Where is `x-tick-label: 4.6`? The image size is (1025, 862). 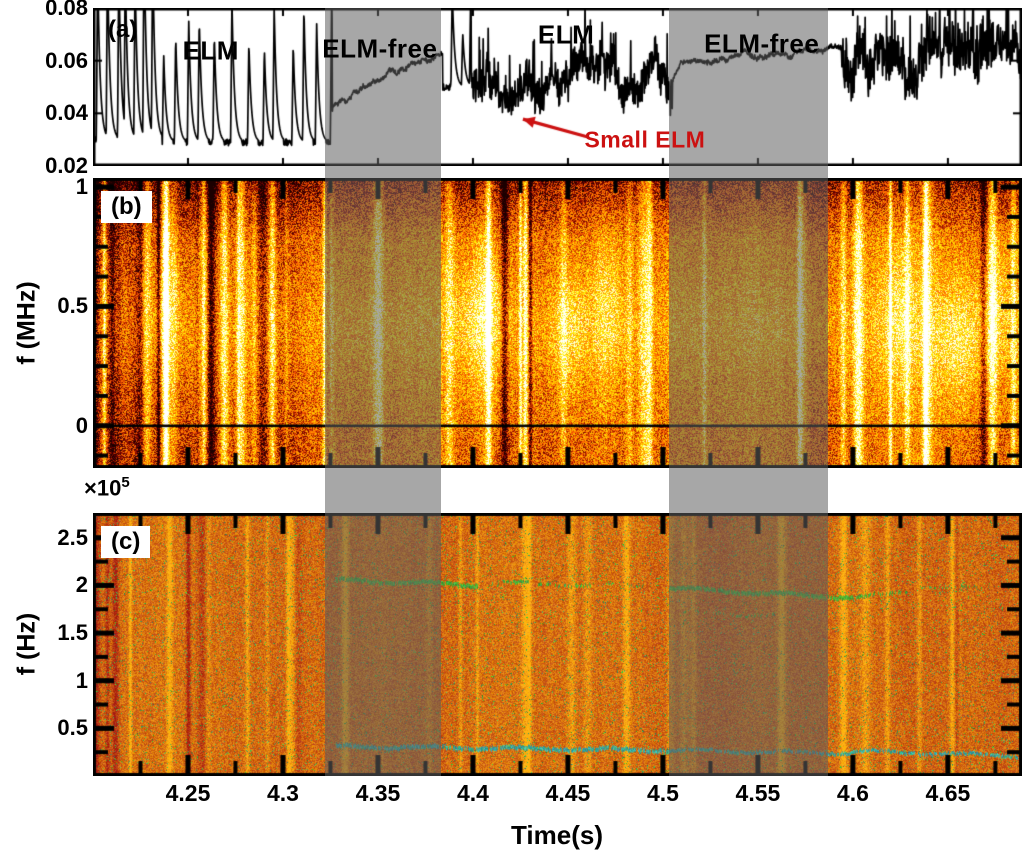
x-tick-label: 4.6 is located at coordinates (852, 793).